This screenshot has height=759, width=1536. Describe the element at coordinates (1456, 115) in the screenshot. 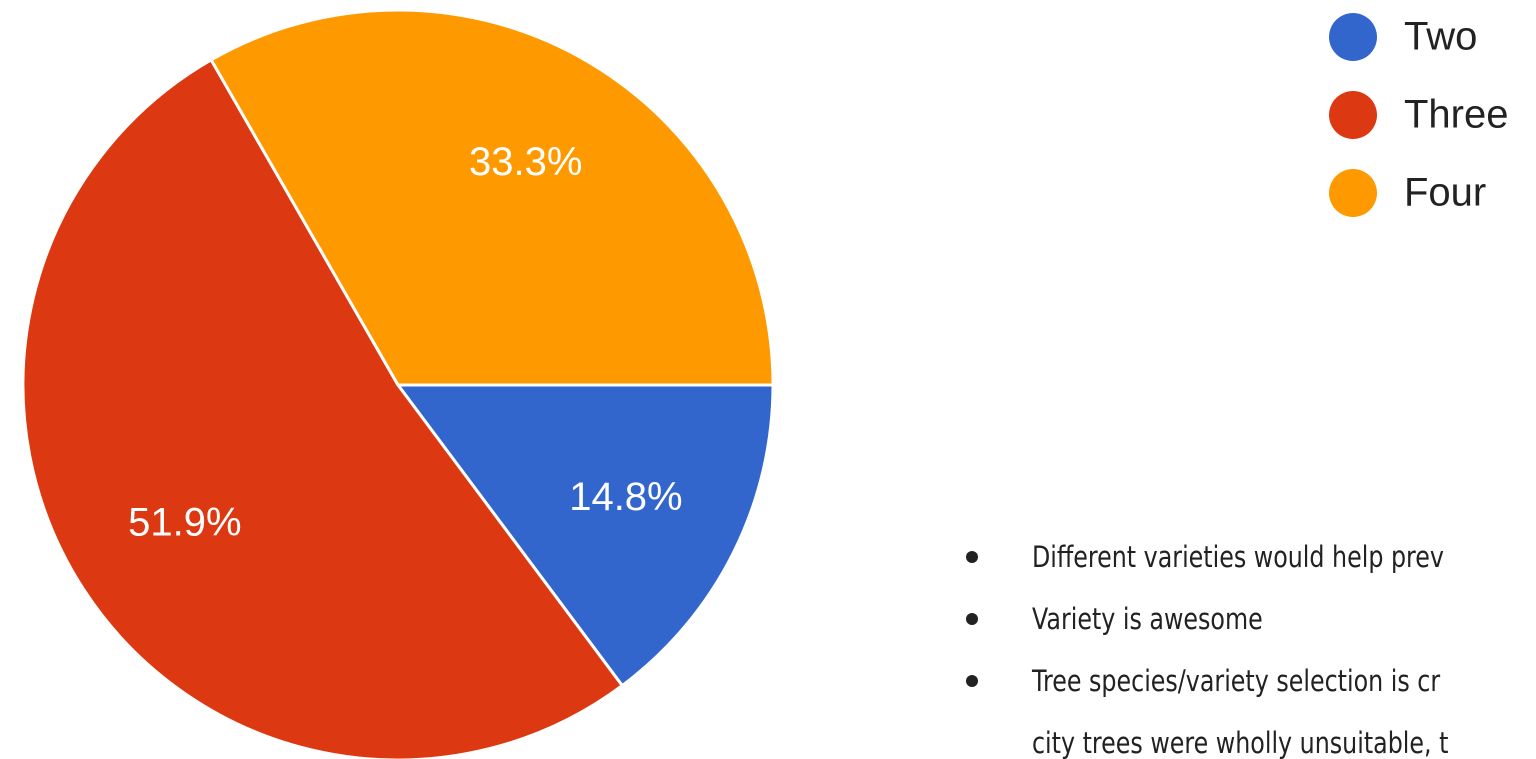

I see `legend-label: Three` at that location.